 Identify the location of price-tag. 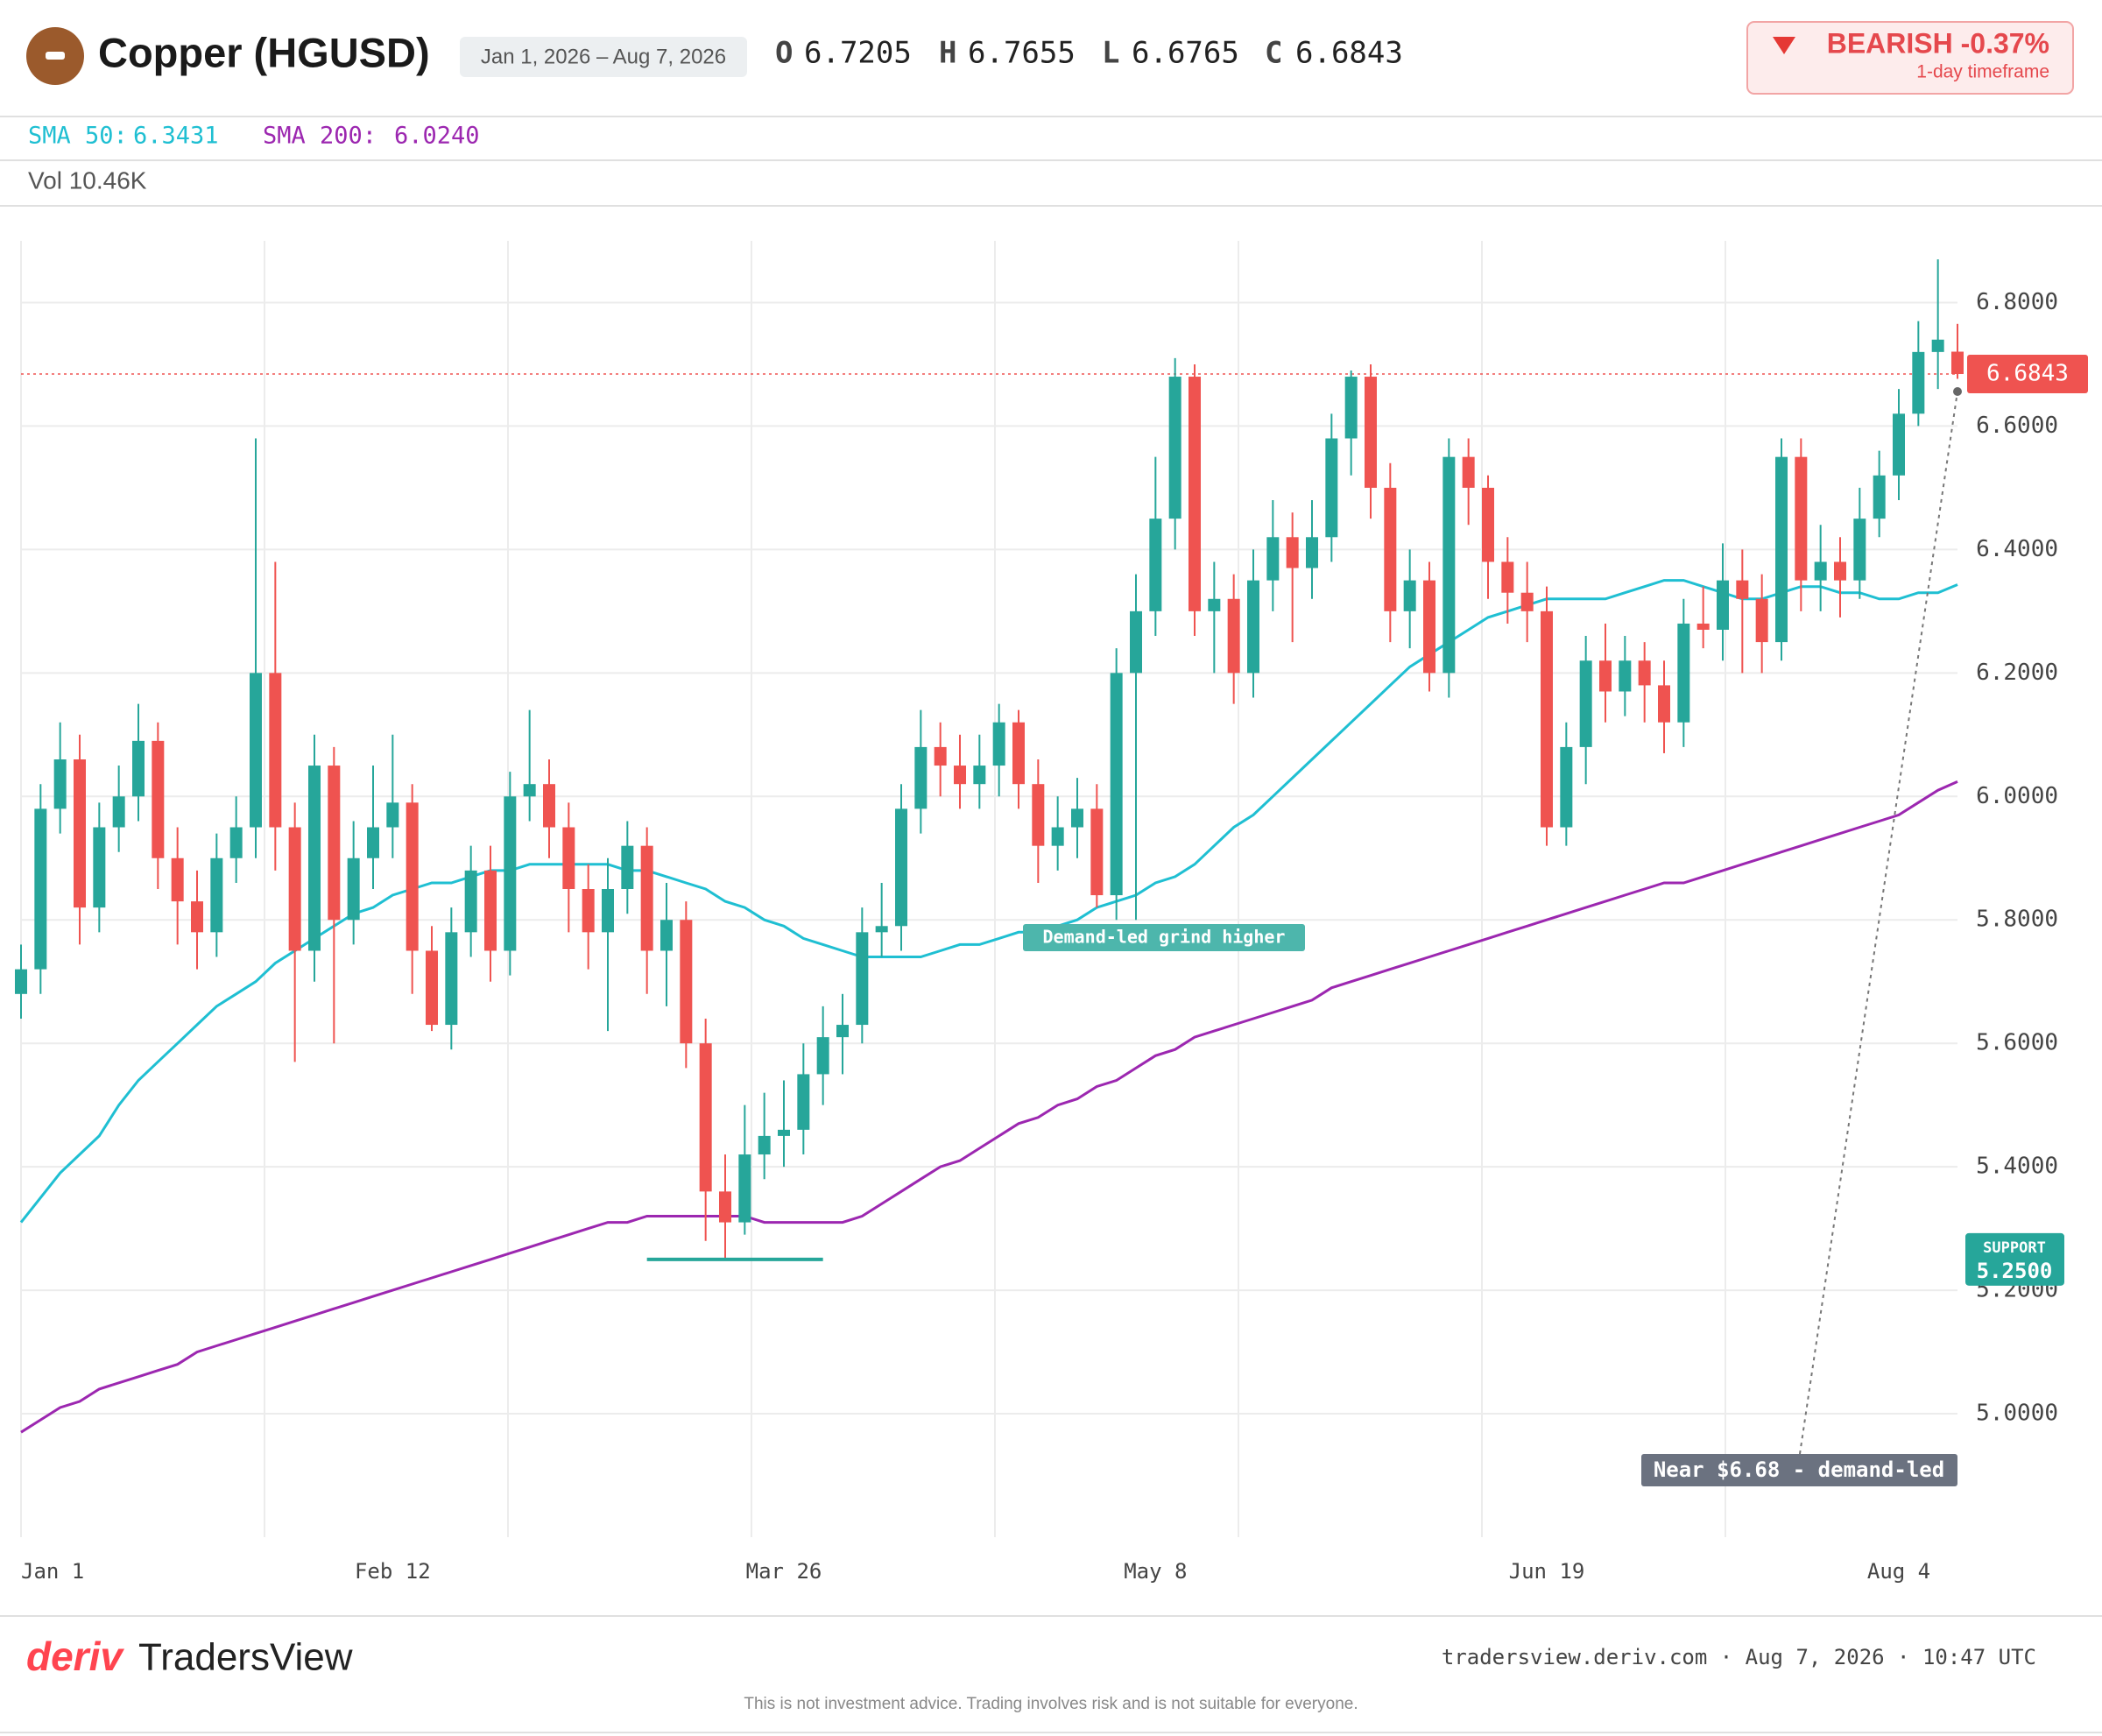
(2028, 374).